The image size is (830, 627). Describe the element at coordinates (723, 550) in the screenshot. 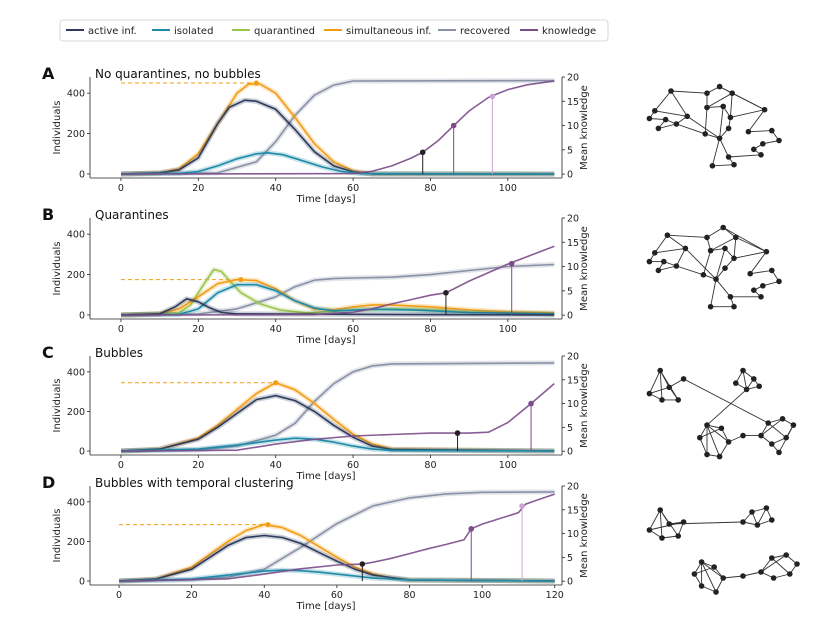

I see `network-D` at that location.